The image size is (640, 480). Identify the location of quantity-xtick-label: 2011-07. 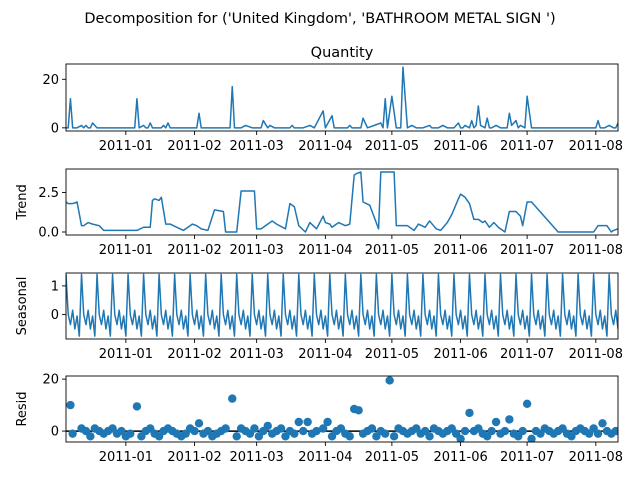
(527, 146).